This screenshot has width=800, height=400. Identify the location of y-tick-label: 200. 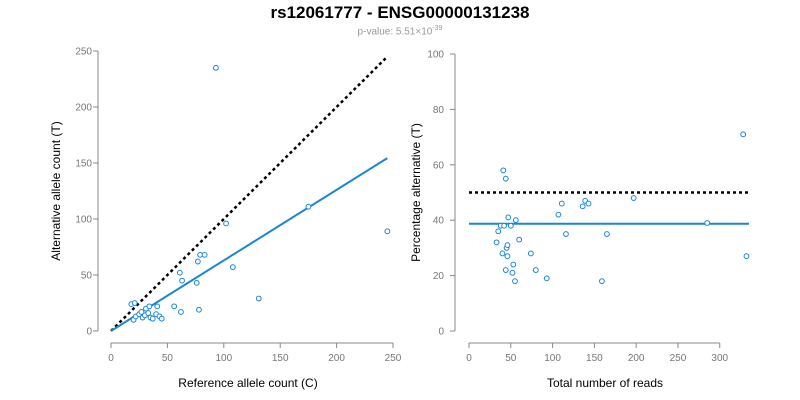
(83, 108).